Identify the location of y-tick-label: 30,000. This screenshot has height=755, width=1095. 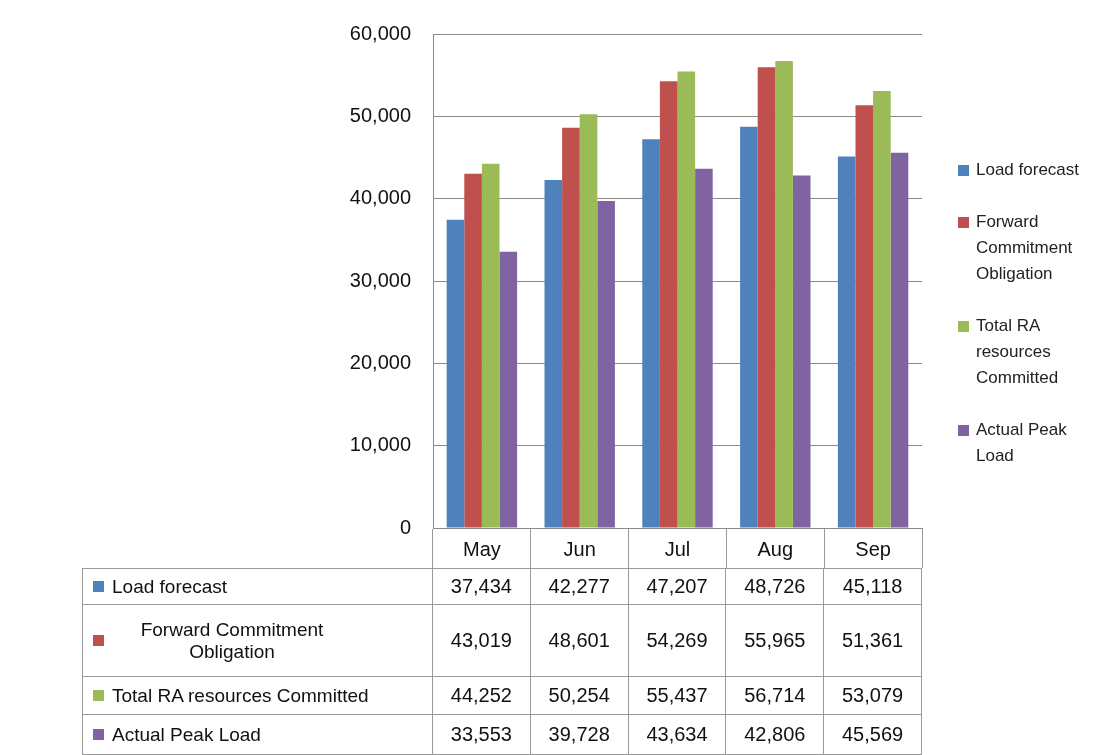
(380, 279).